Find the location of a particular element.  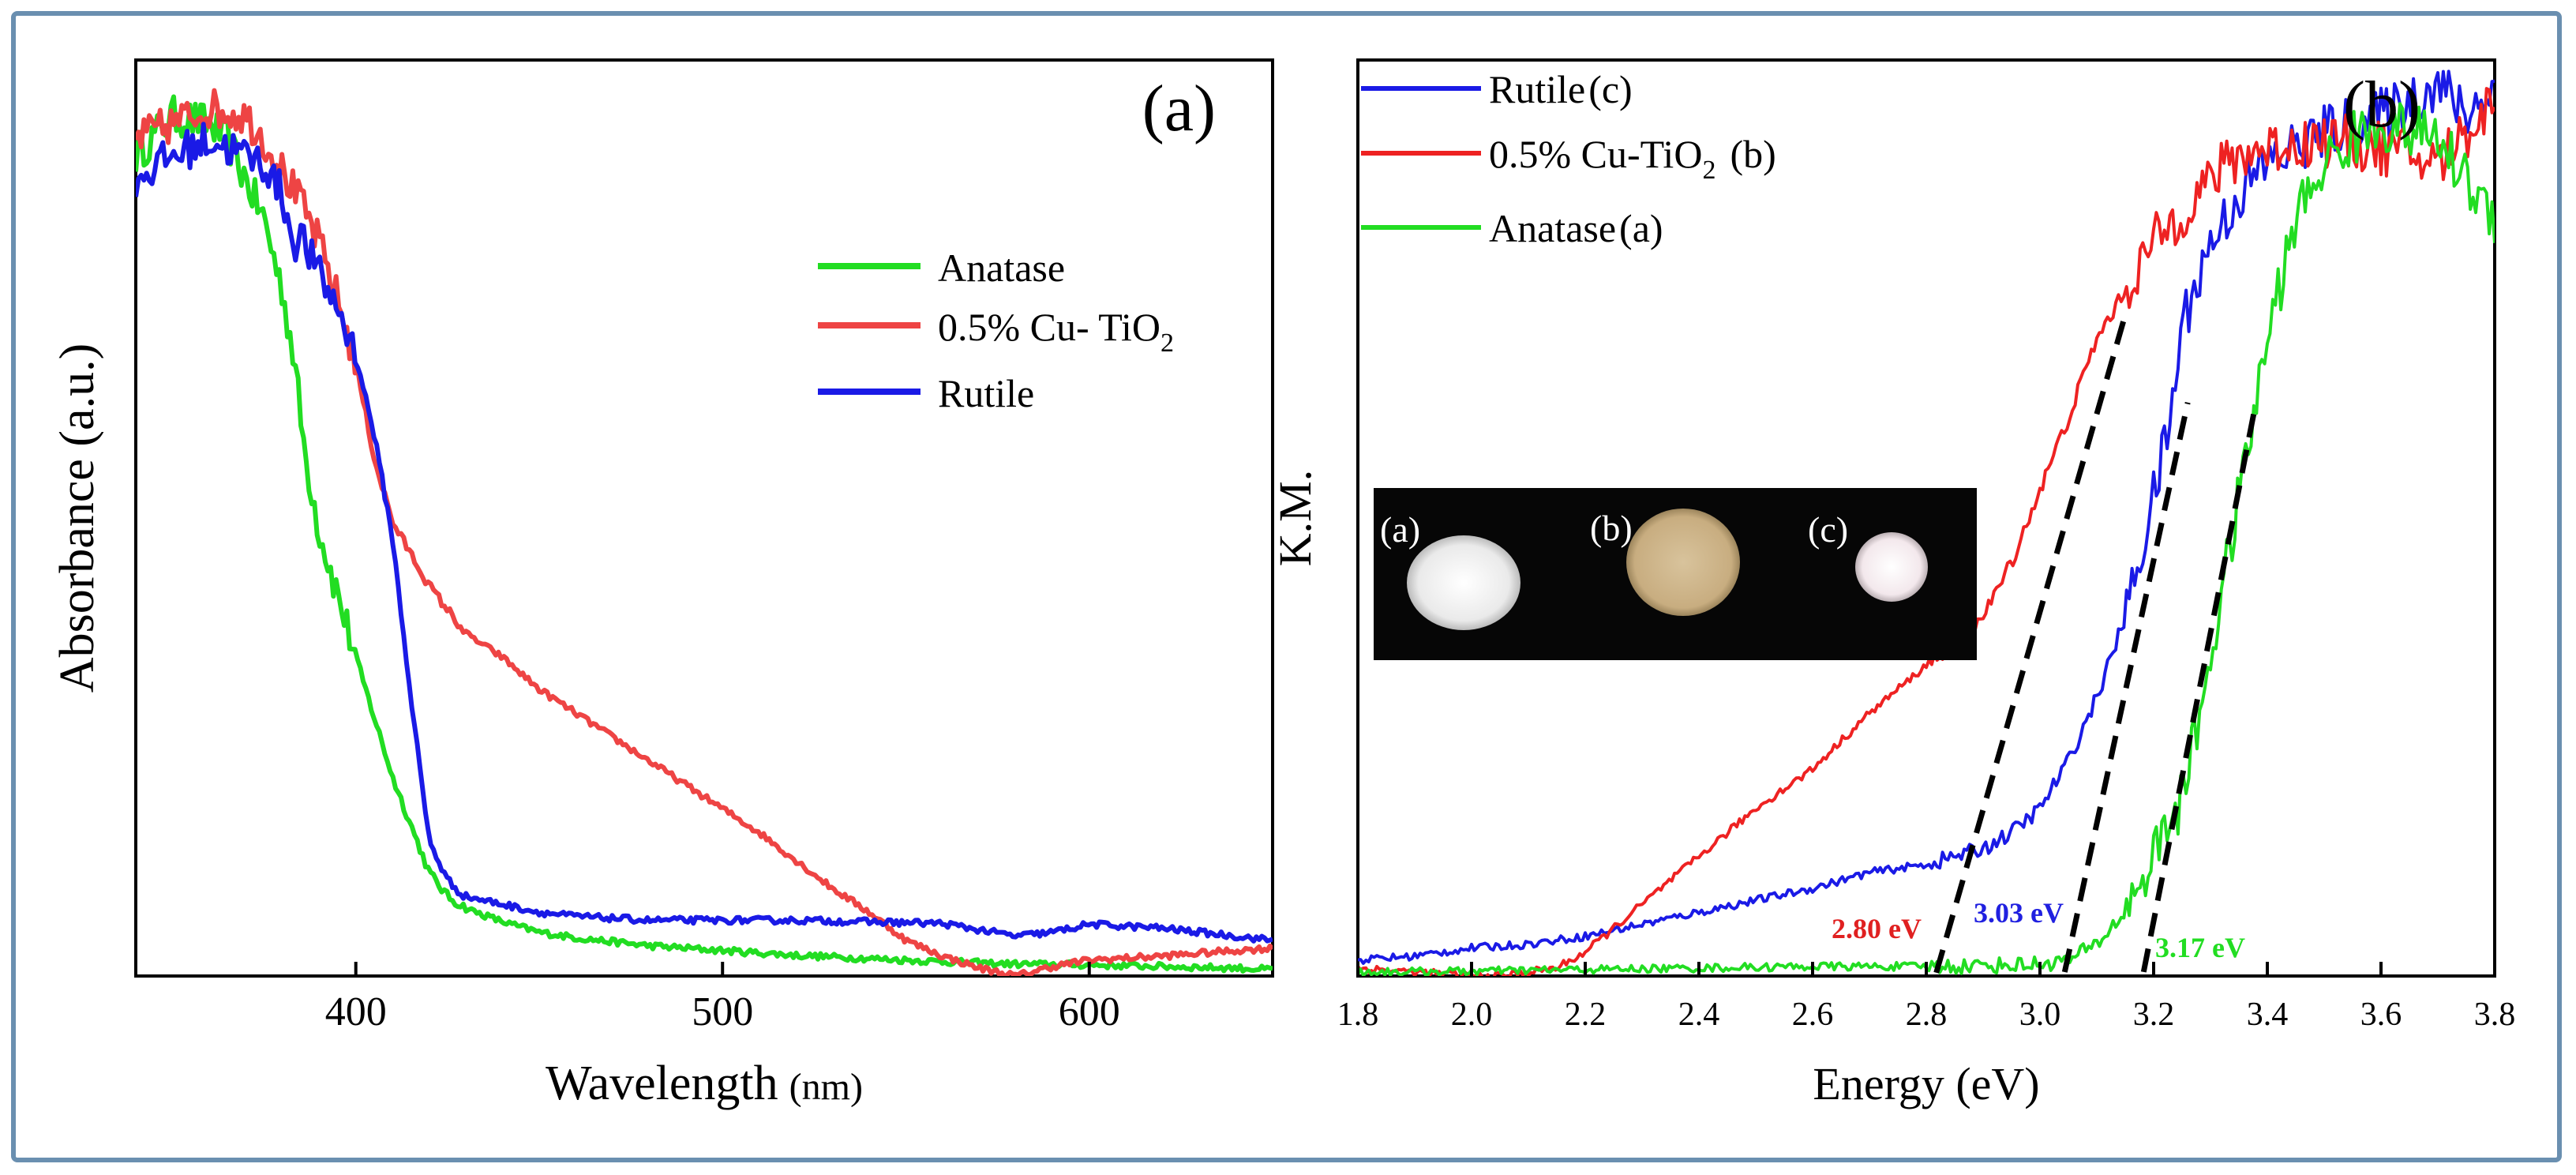

panel-b-label: (b) is located at coordinates (2381, 104).